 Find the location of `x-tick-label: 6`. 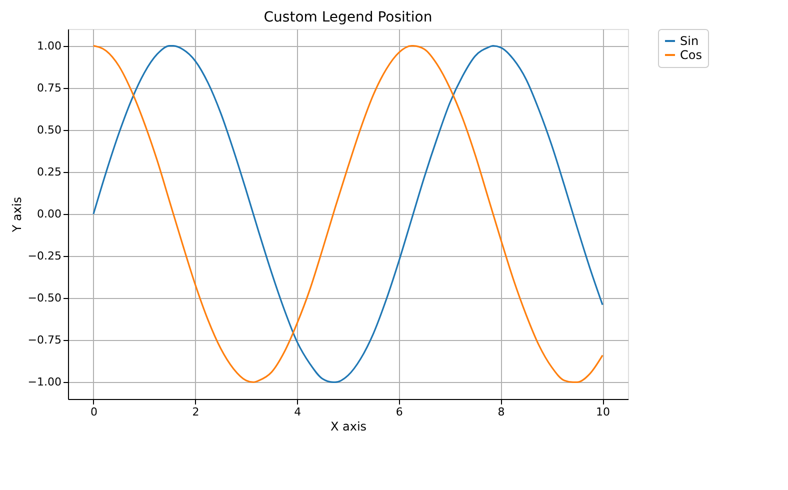

x-tick-label: 6 is located at coordinates (399, 412).